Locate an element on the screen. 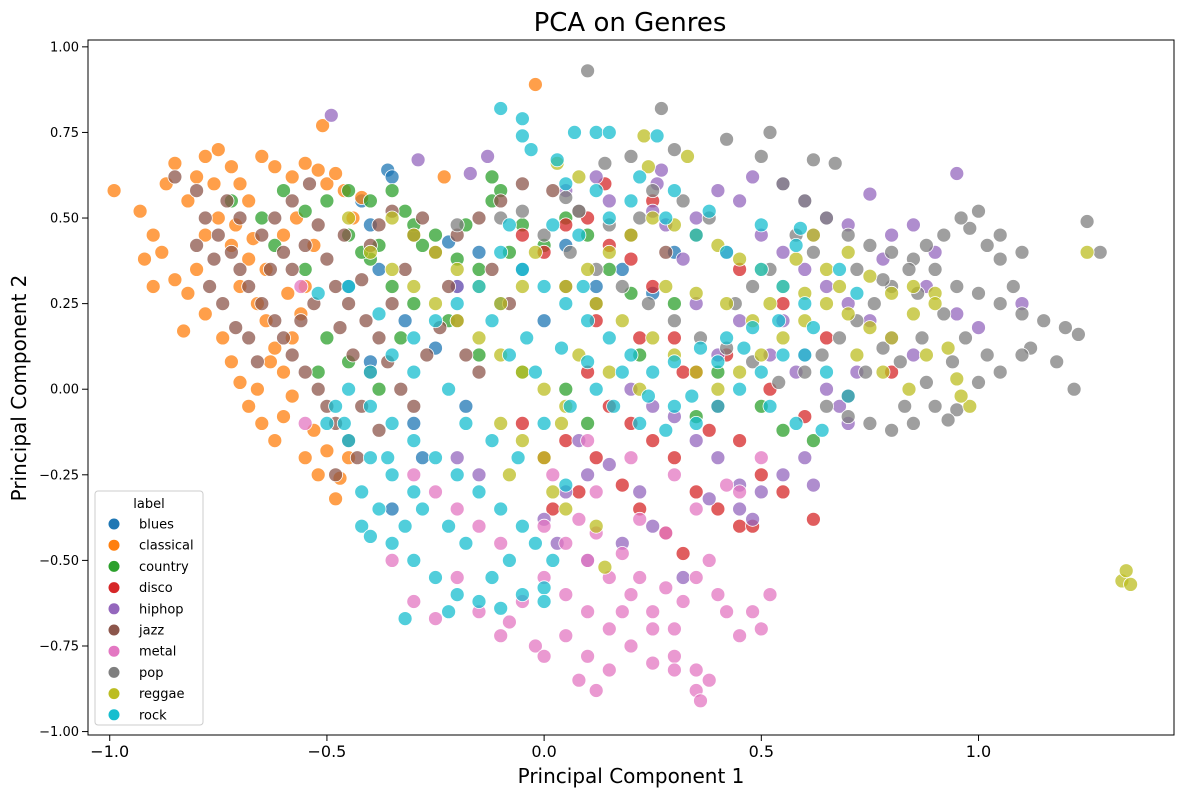  y-tick-label: −0.50 is located at coordinates (59, 561).